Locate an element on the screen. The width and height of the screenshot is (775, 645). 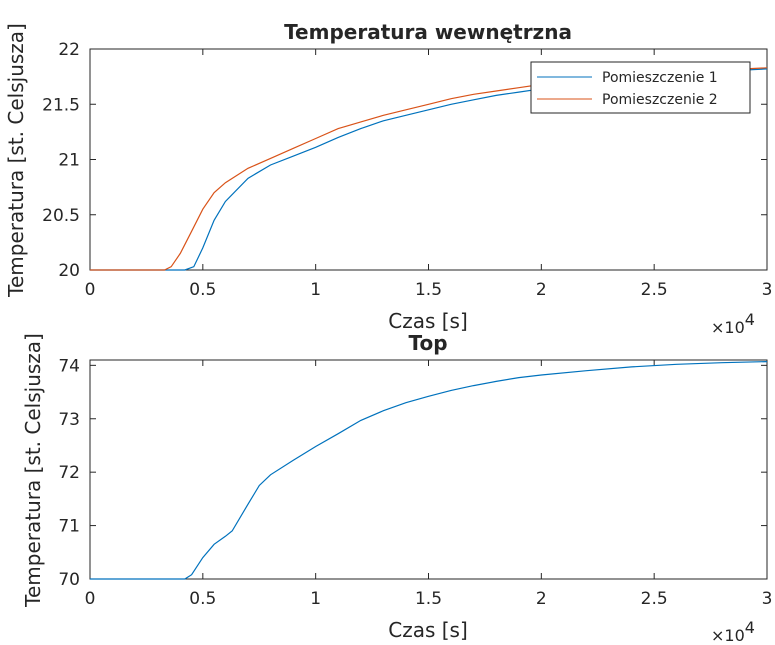
y-tick-label: 21 is located at coordinates (69, 161).